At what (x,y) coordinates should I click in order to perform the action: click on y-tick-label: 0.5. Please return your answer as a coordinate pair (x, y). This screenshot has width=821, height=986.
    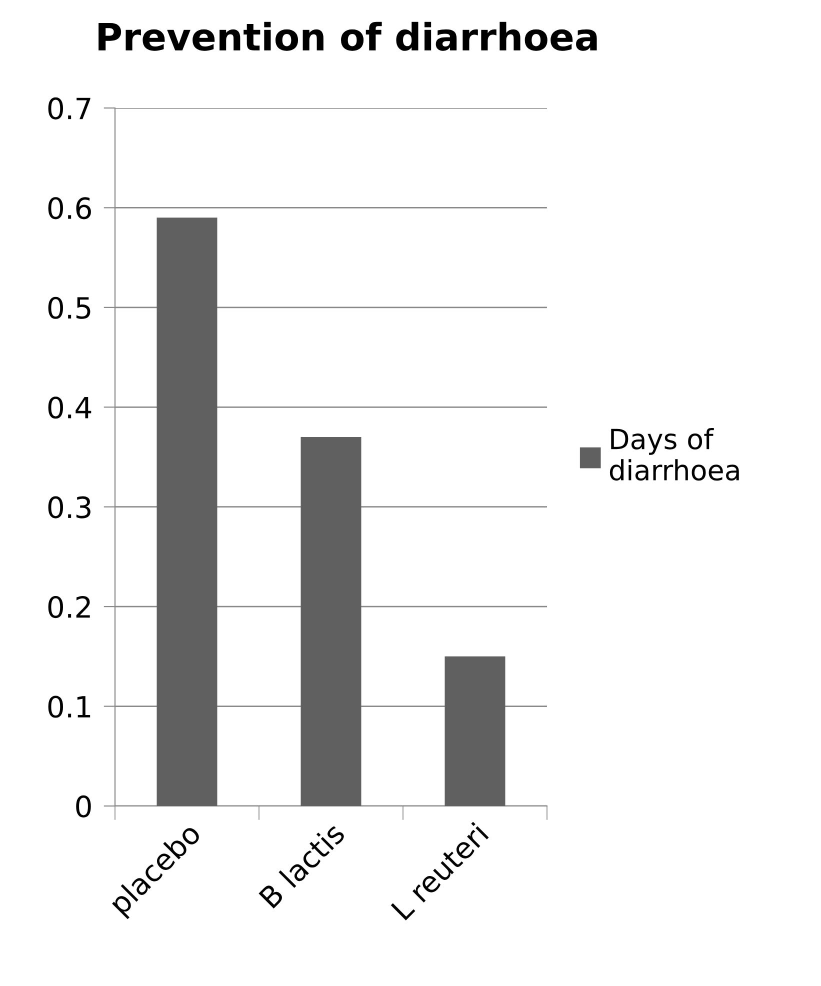
    Looking at the image, I should click on (69, 307).